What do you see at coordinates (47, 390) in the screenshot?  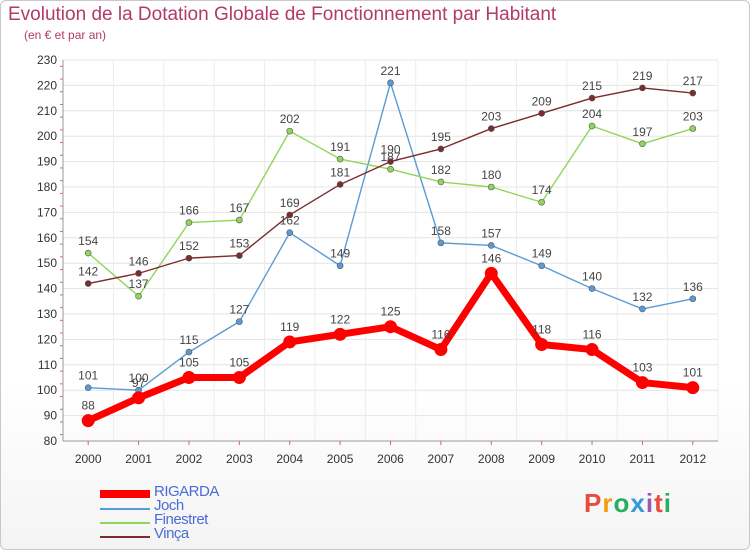 I see `y-tick-label: 100` at bounding box center [47, 390].